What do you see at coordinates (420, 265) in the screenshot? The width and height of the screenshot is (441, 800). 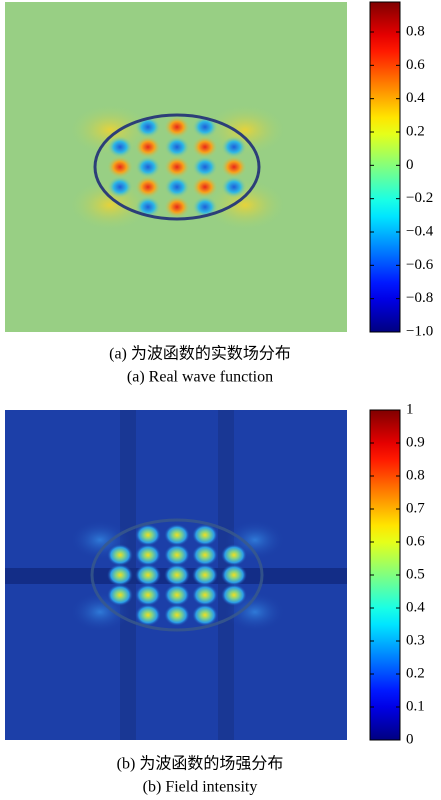 I see `colorbar-tick-label: −0.6` at bounding box center [420, 265].